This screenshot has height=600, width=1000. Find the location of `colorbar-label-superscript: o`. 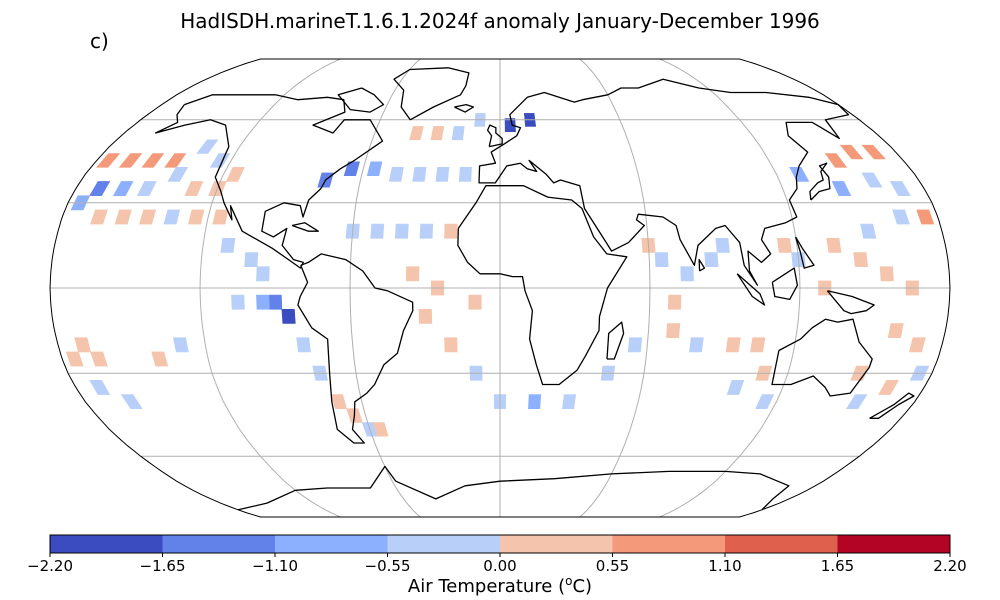

colorbar-label-superscript: o is located at coordinates (569, 581).